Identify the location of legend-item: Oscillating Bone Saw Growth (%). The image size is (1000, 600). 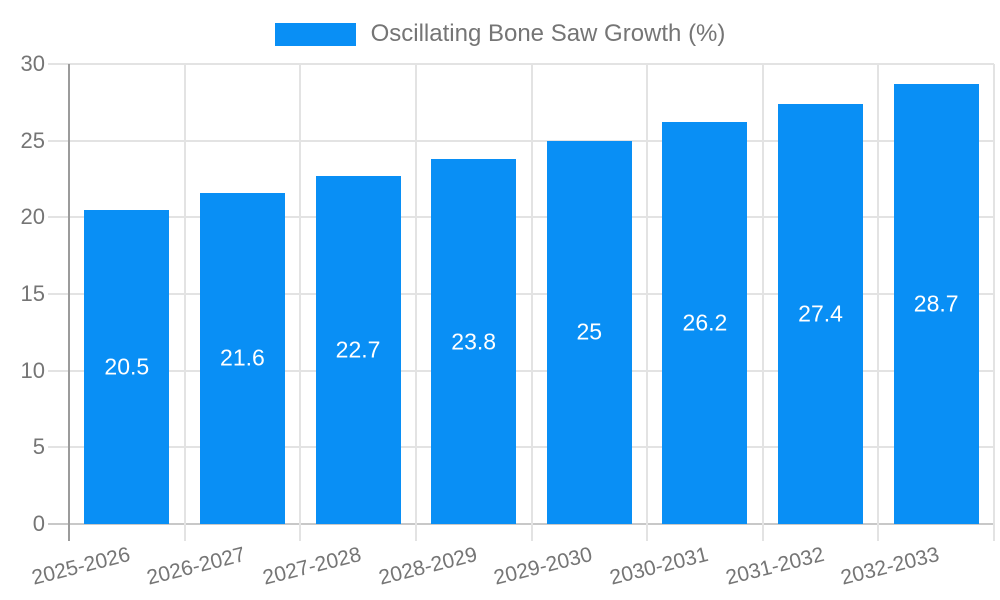
(500, 34).